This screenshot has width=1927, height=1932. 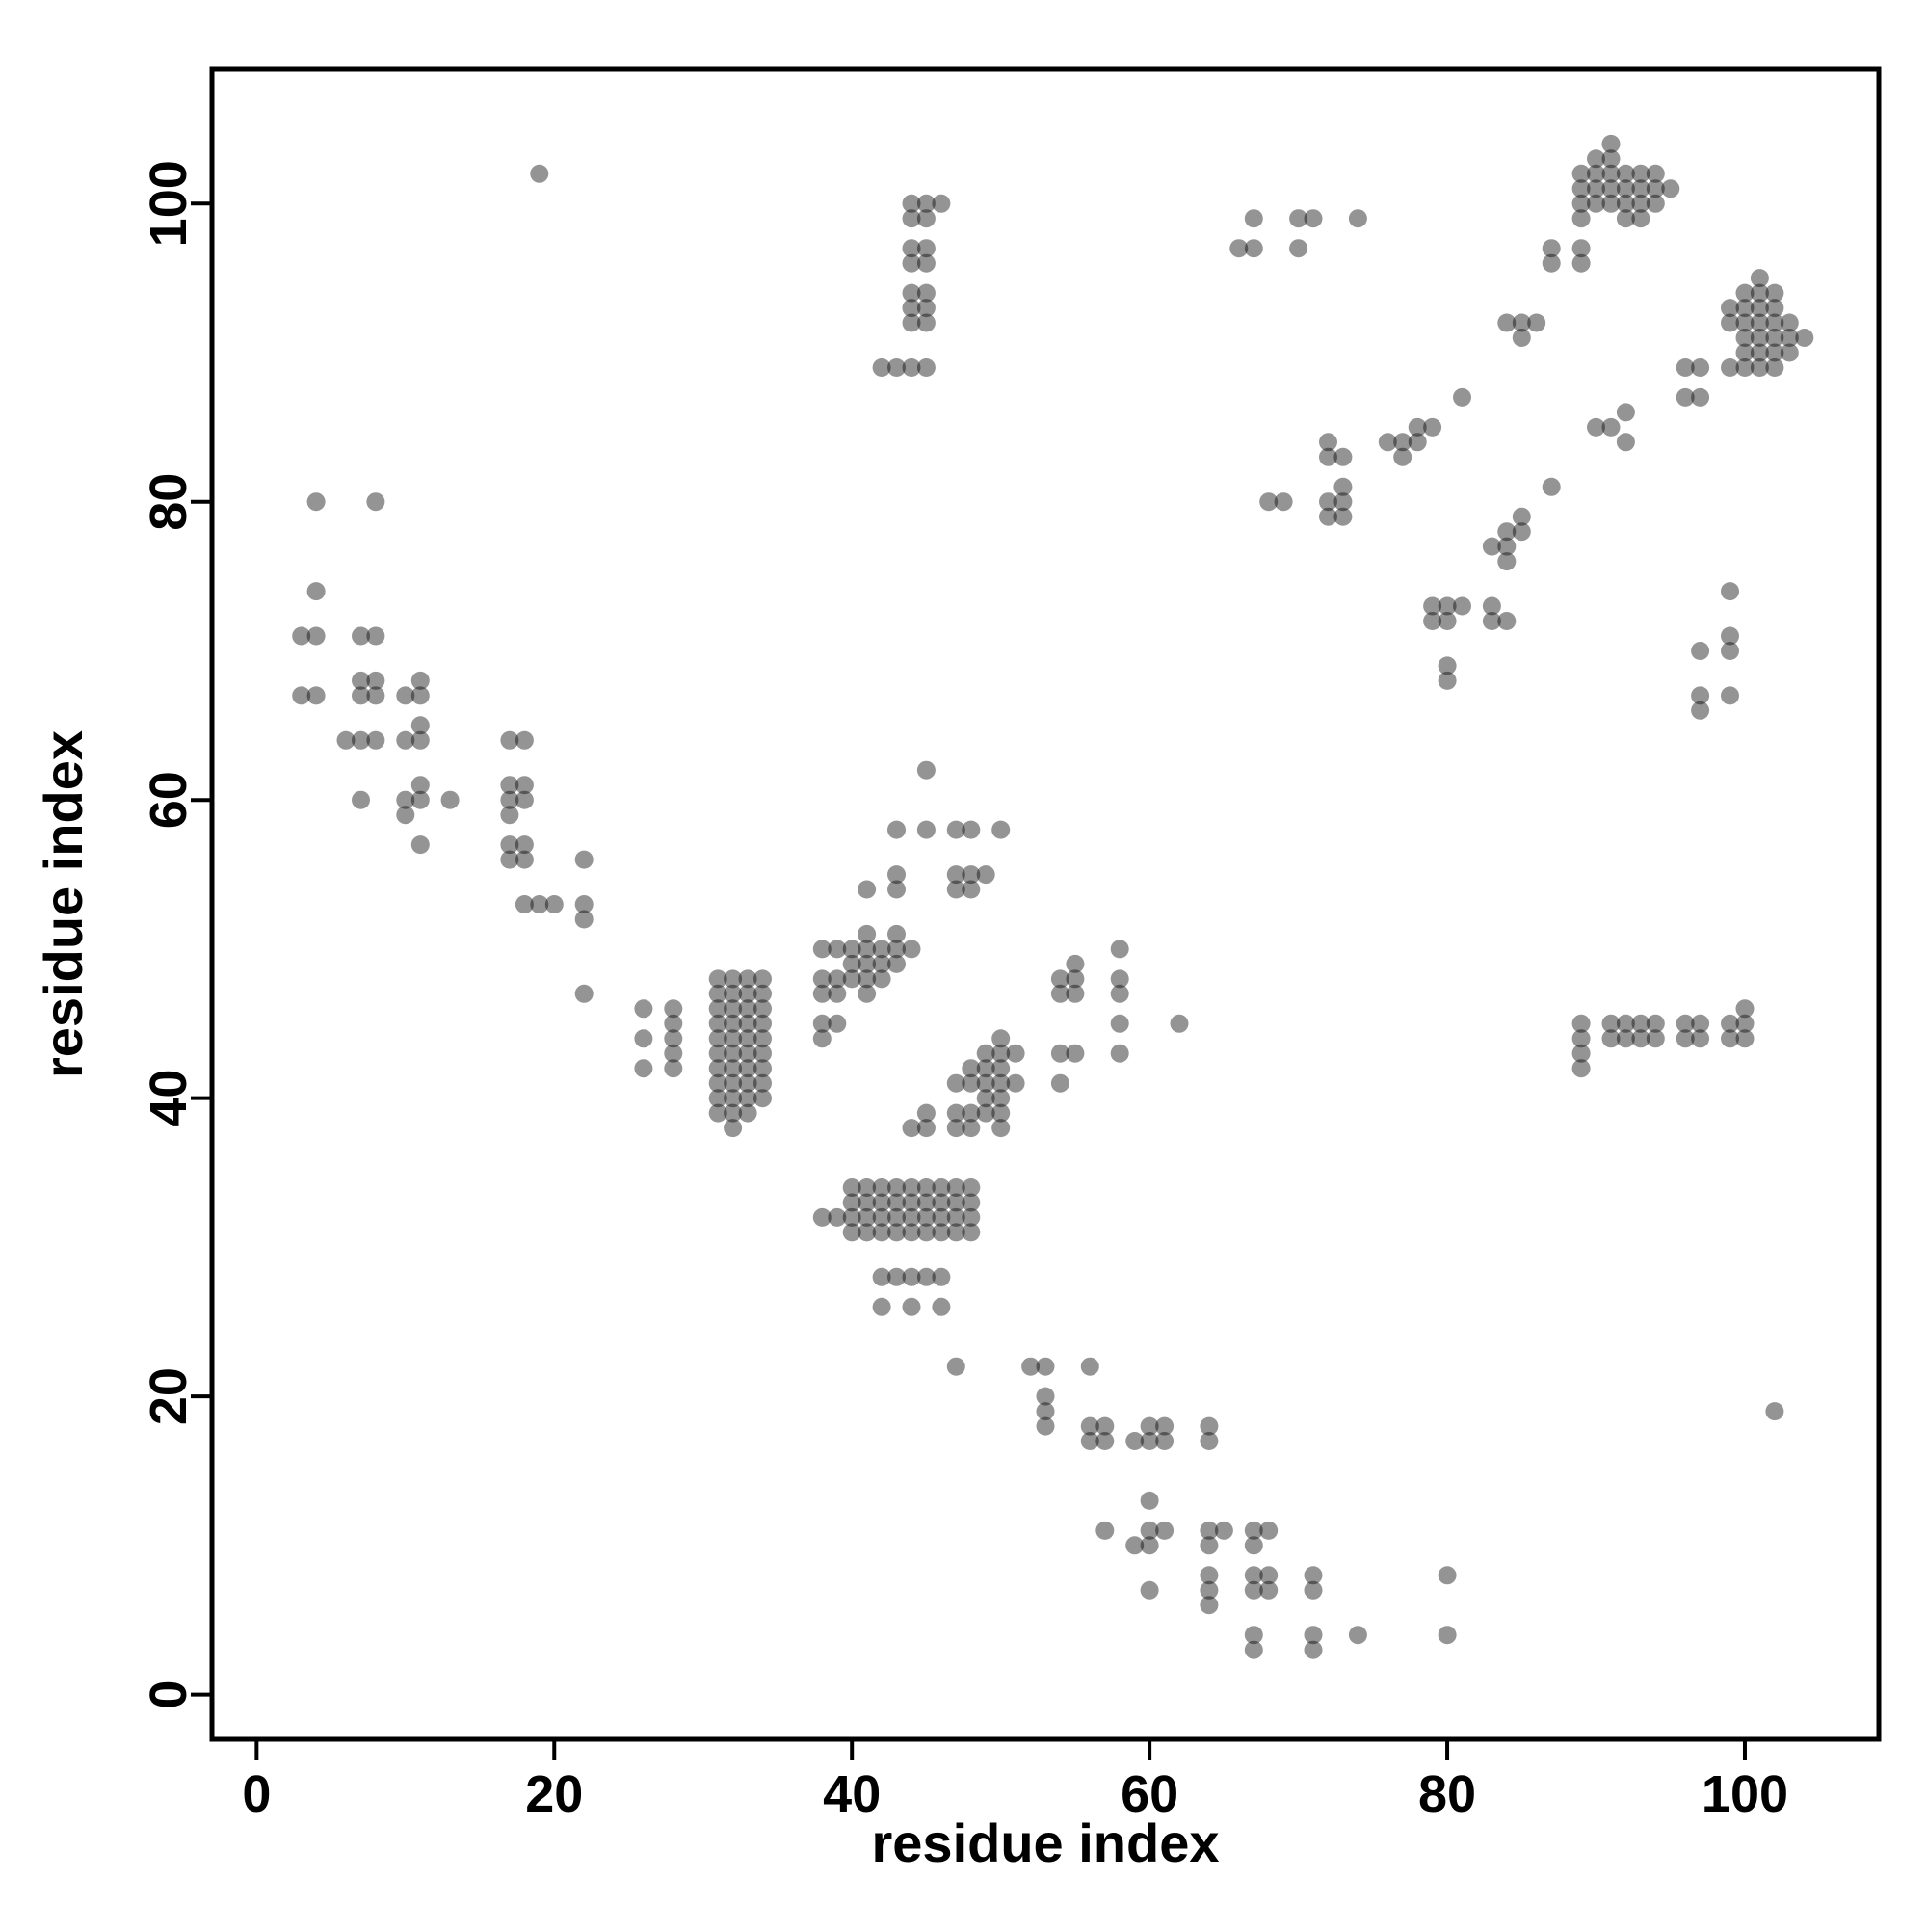 I want to click on x-tick-label: 20, so click(x=554, y=1794).